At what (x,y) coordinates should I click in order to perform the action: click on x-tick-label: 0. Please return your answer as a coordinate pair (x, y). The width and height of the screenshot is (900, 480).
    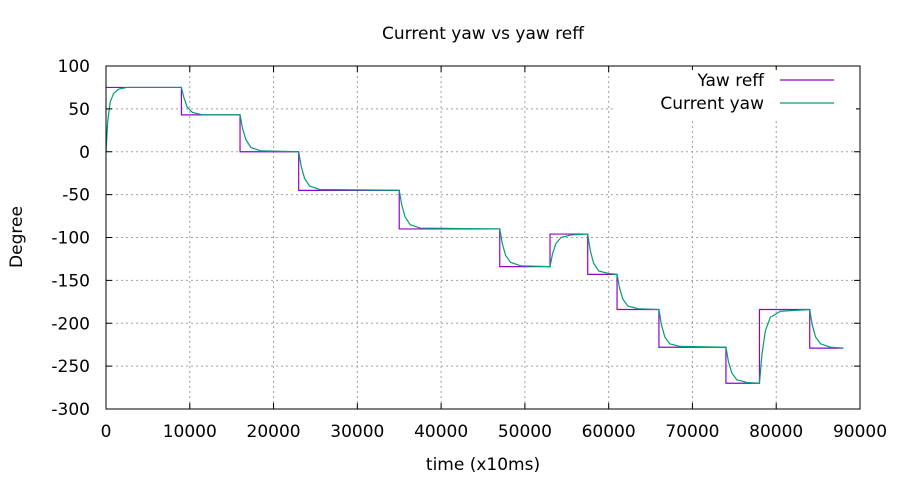
    Looking at the image, I should click on (106, 432).